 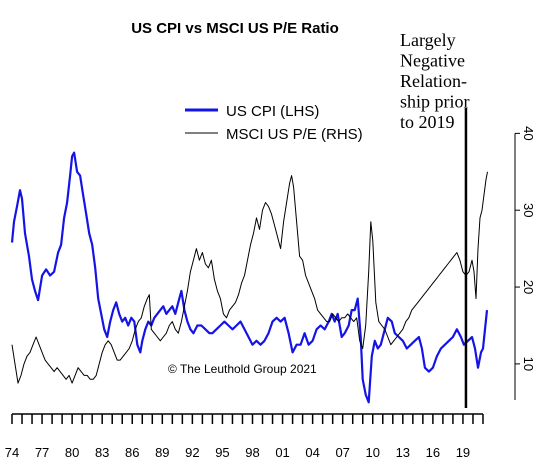 What do you see at coordinates (132, 452) in the screenshot?
I see `x-tick-label: 86` at bounding box center [132, 452].